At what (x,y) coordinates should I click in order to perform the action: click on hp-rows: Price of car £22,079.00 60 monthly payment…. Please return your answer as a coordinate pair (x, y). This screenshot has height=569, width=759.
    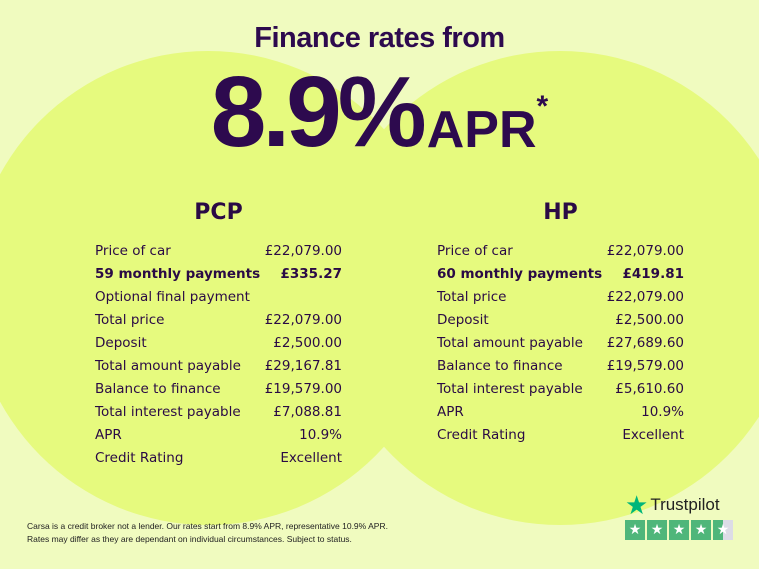
    Looking at the image, I should click on (560, 343).